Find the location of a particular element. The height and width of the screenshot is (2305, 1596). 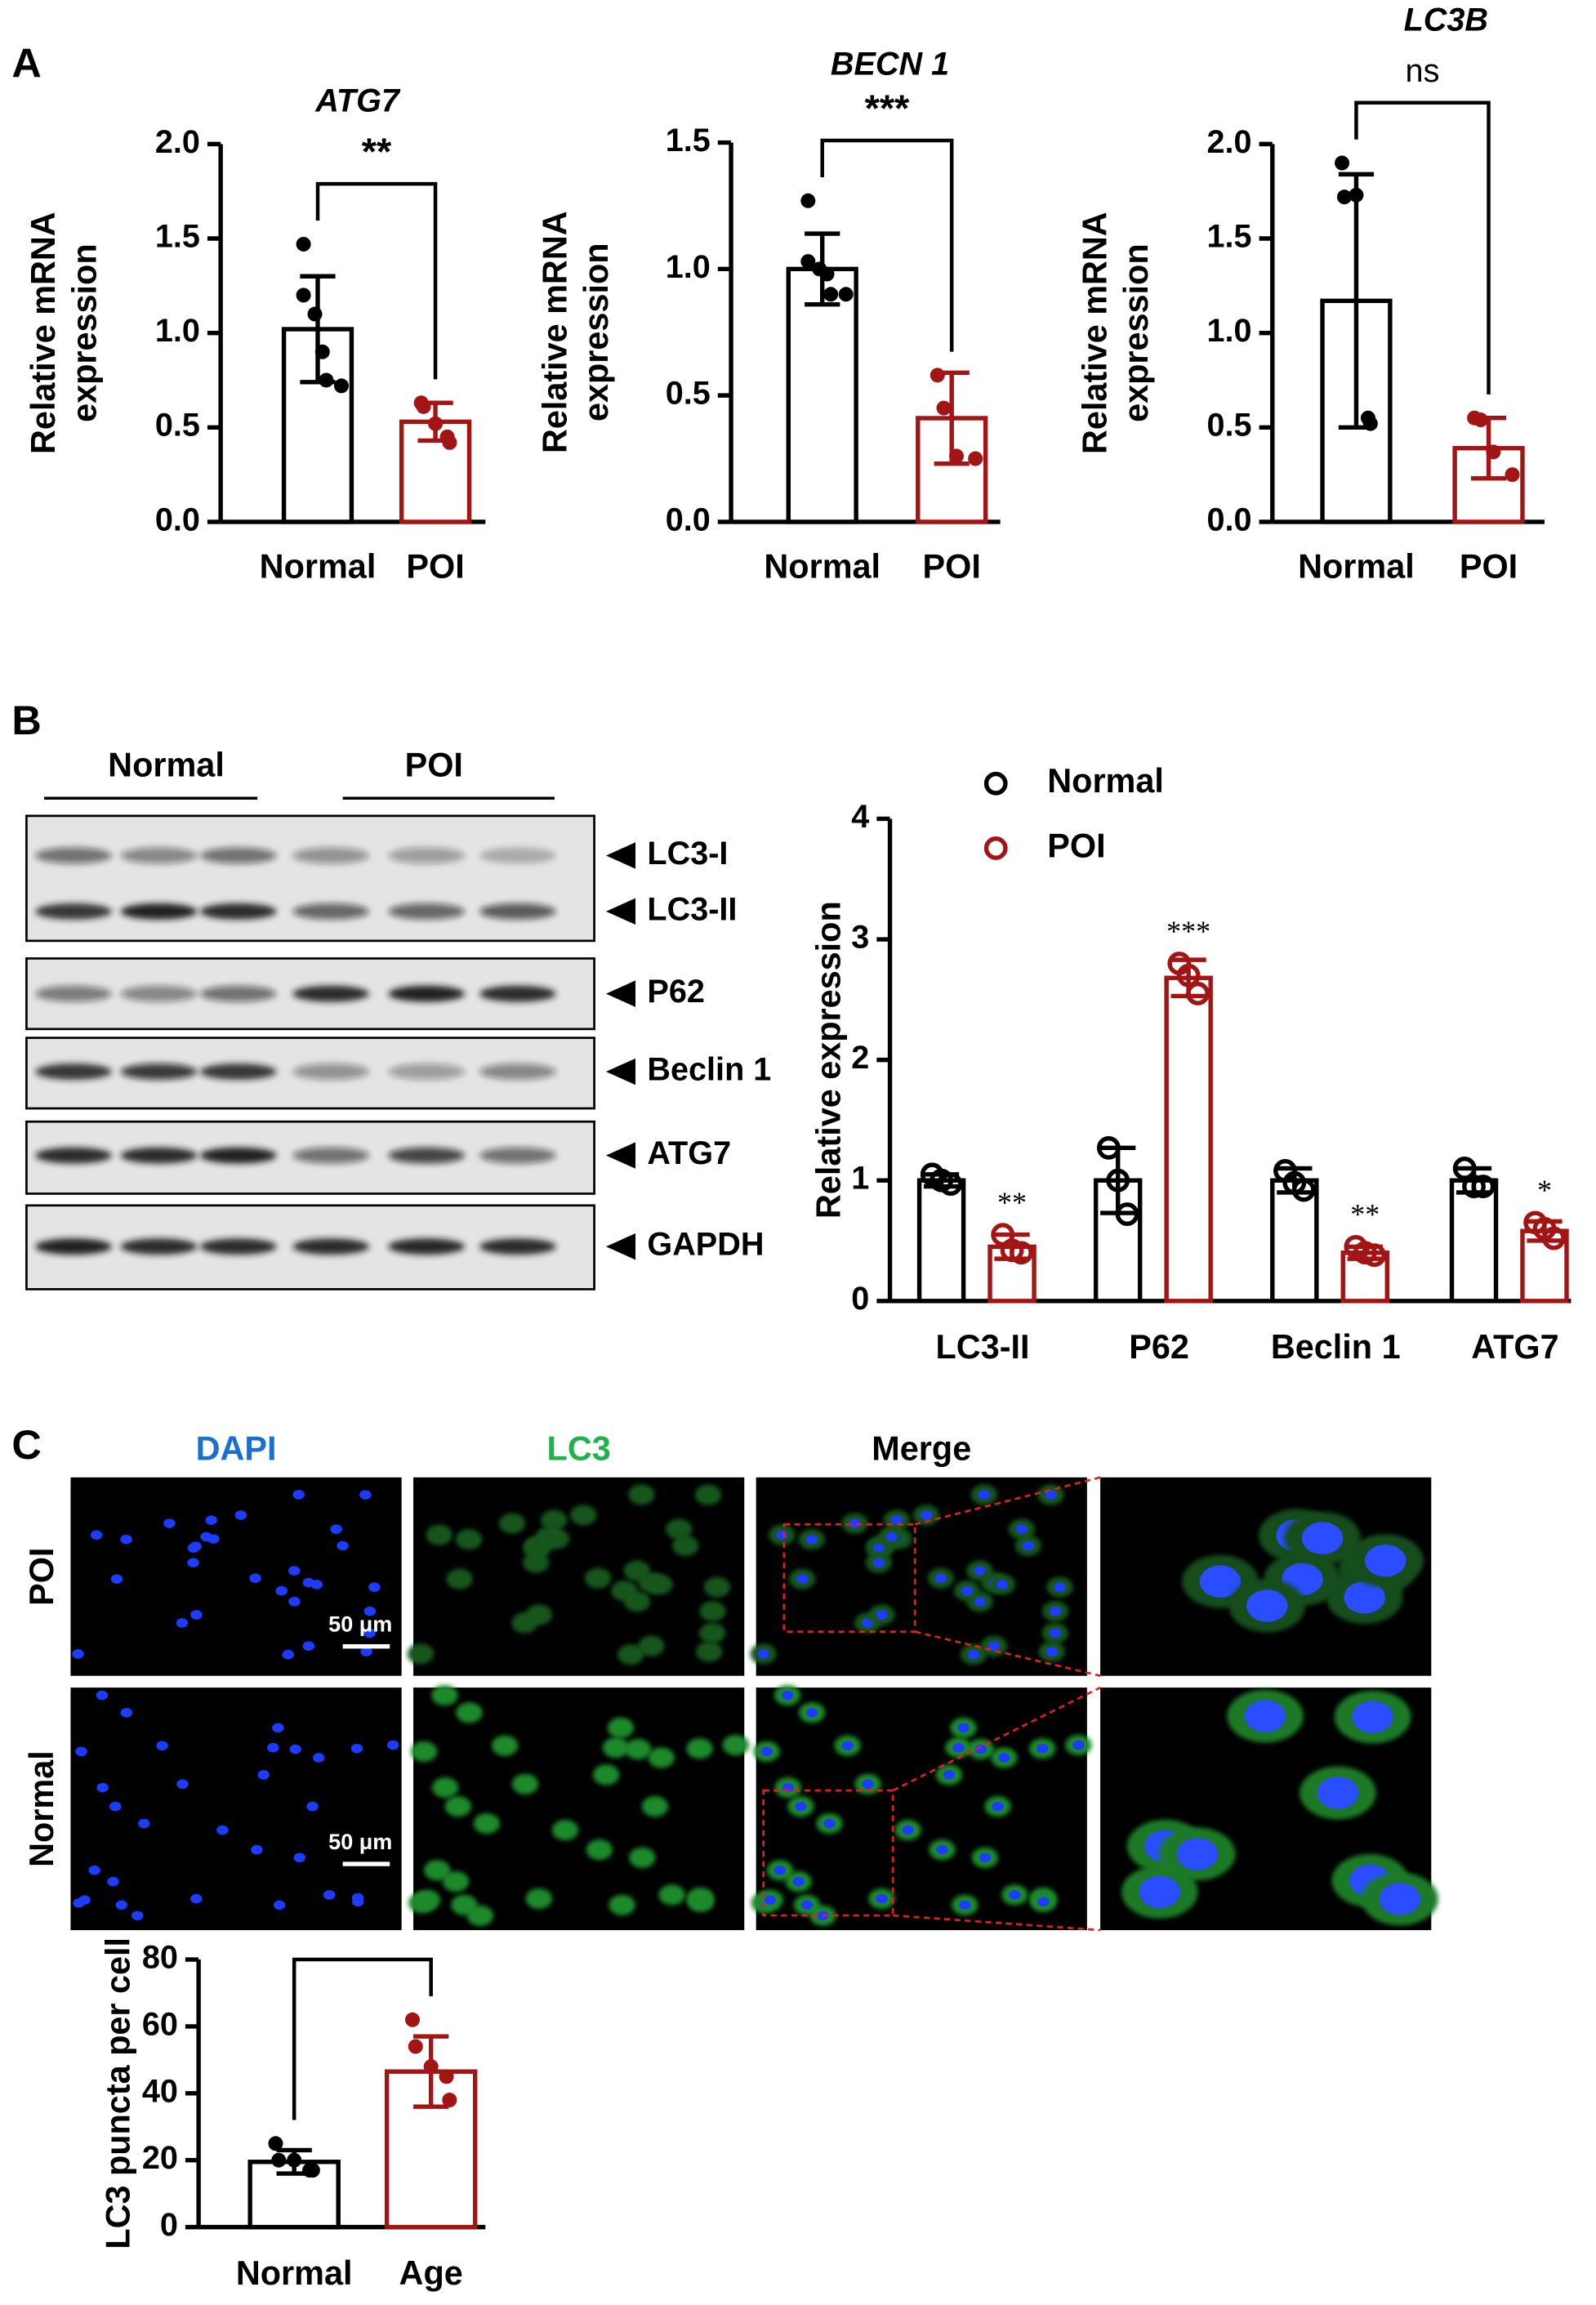

band-label: ATG7 is located at coordinates (689, 1153).